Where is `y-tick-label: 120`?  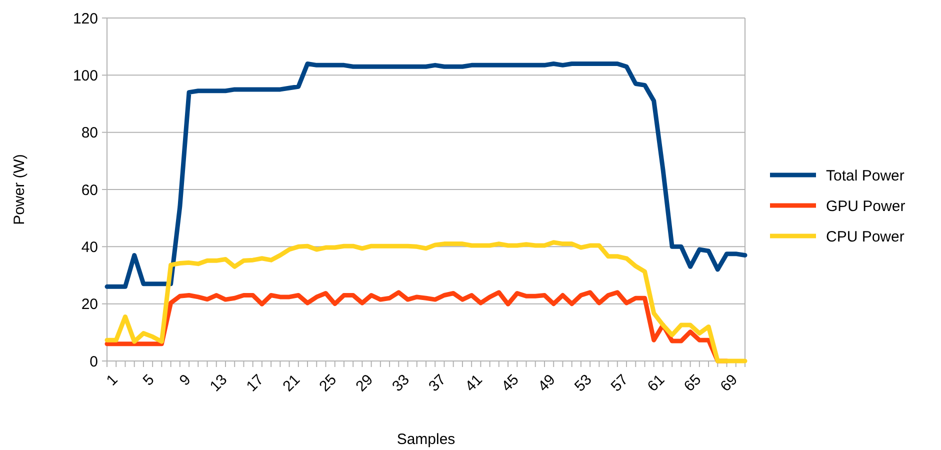 y-tick-label: 120 is located at coordinates (85, 19).